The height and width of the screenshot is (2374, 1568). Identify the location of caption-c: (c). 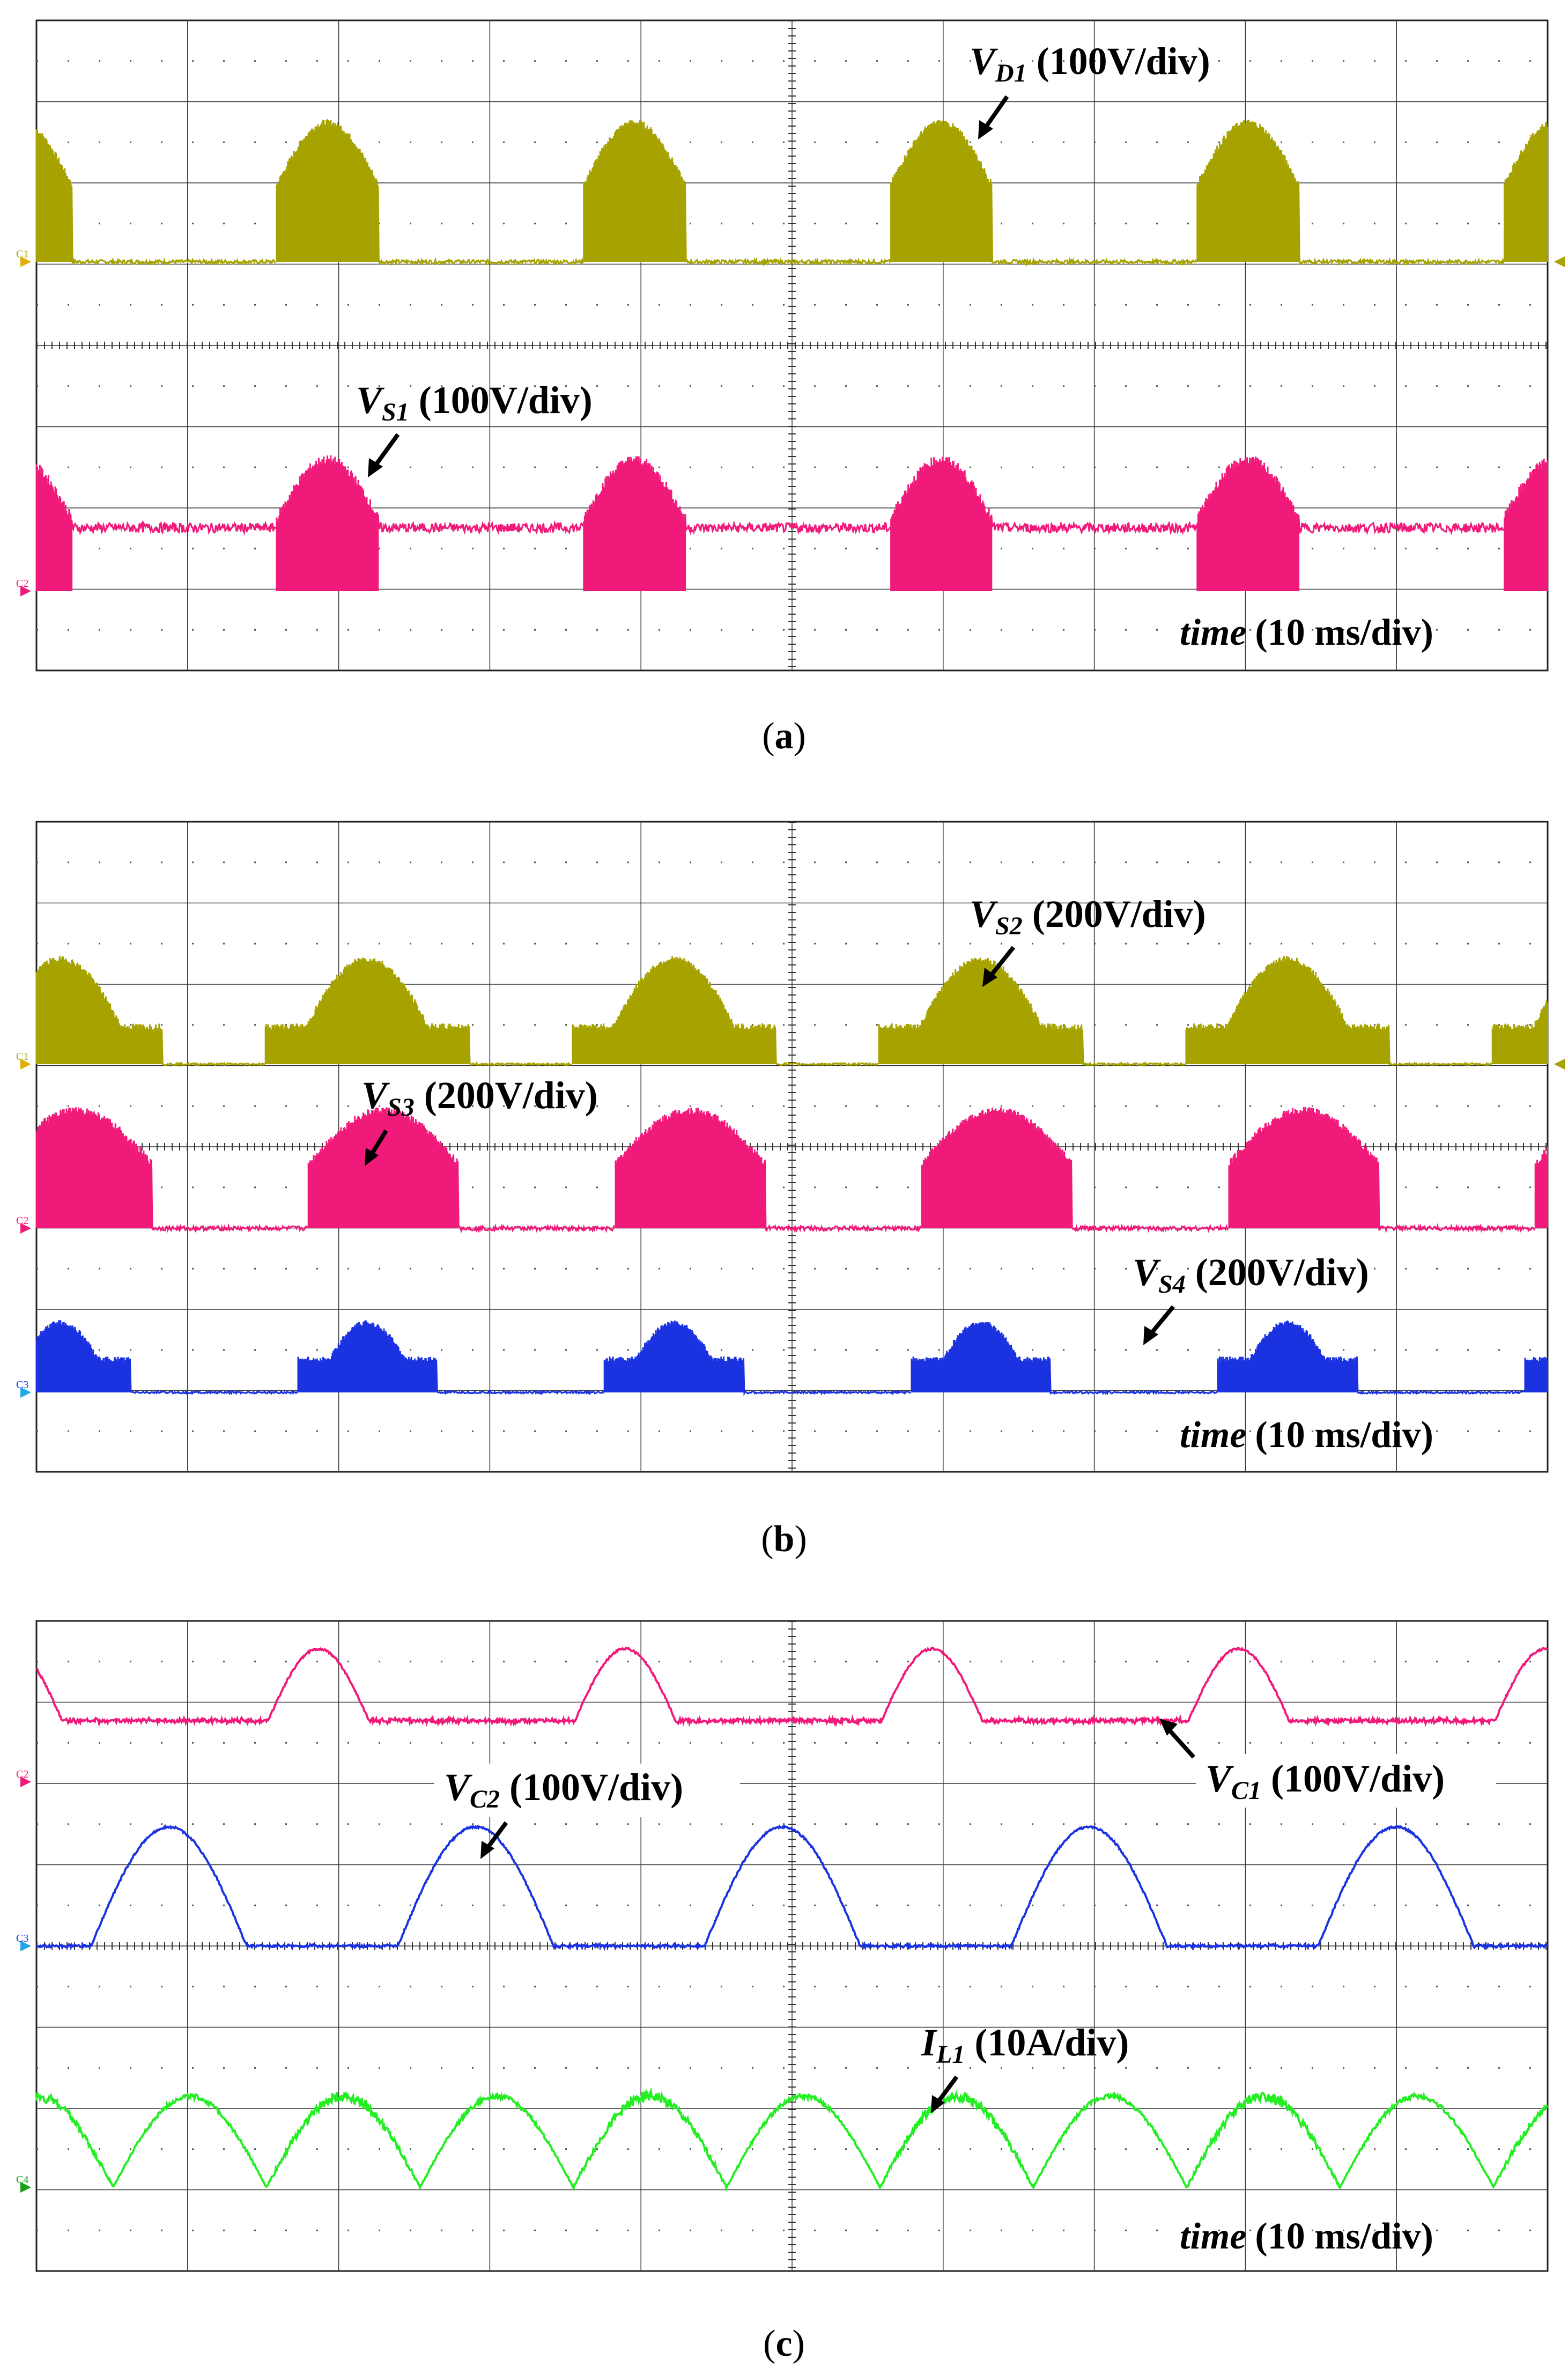
(784, 2343).